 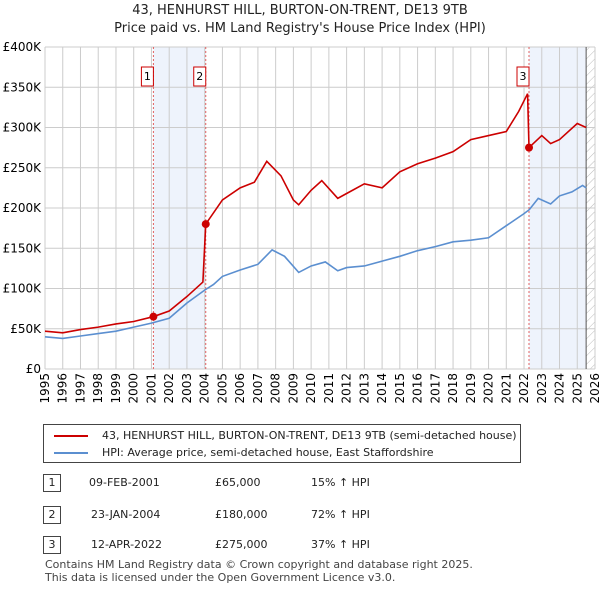 I want to click on y-tick-label: £350K, so click(x=23, y=87).